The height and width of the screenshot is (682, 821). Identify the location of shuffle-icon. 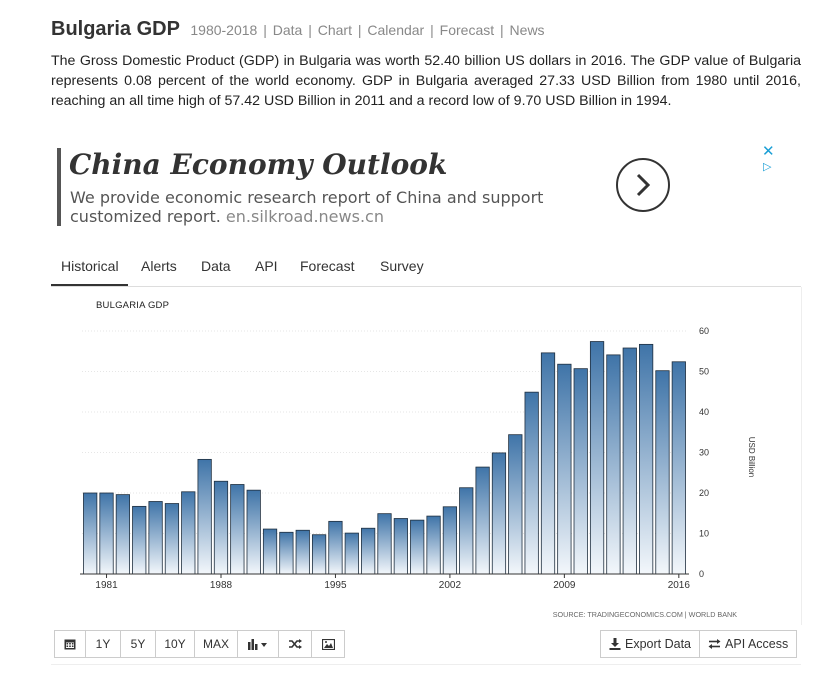
(295, 644).